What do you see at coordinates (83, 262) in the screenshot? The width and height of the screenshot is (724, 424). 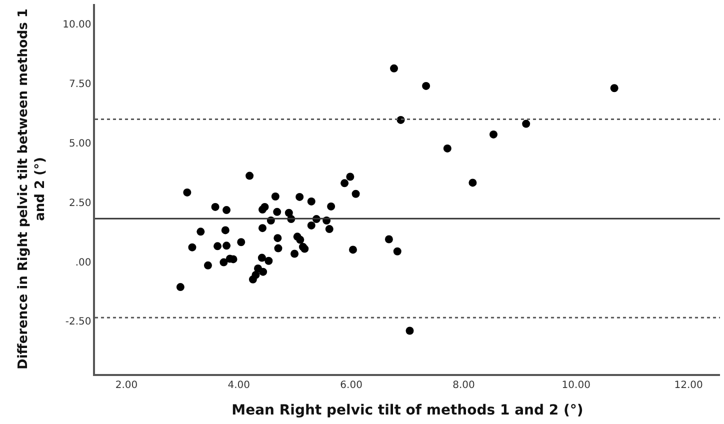 I see `y-tick-label: .00` at bounding box center [83, 262].